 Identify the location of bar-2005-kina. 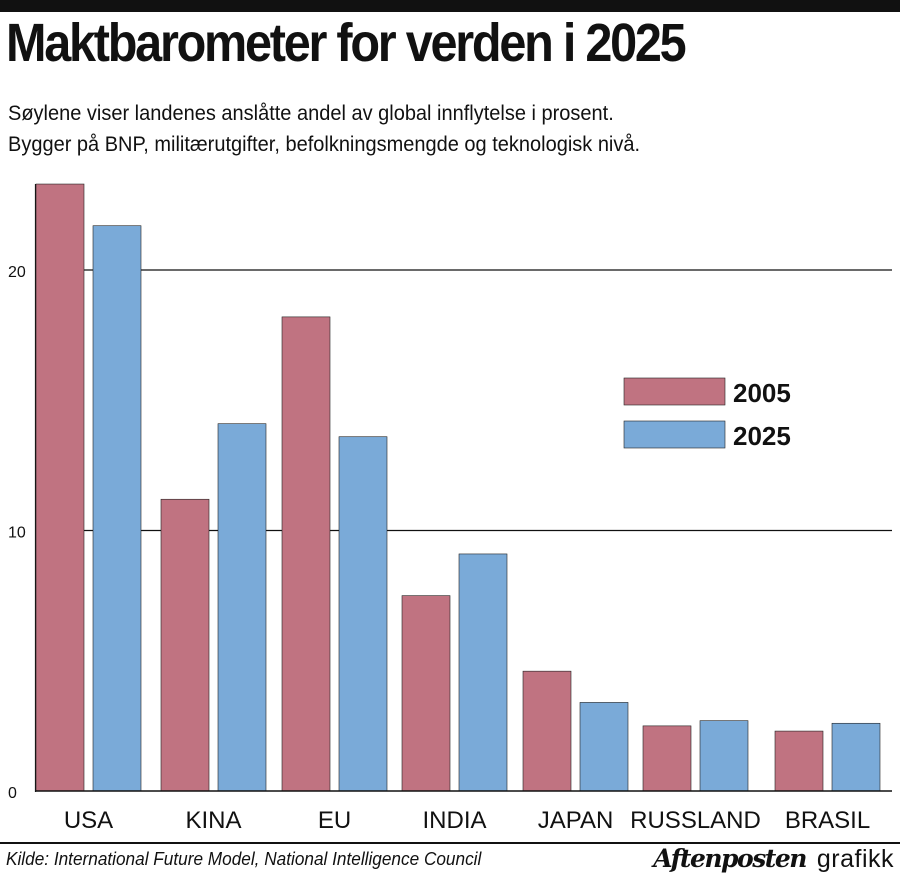
(185, 645).